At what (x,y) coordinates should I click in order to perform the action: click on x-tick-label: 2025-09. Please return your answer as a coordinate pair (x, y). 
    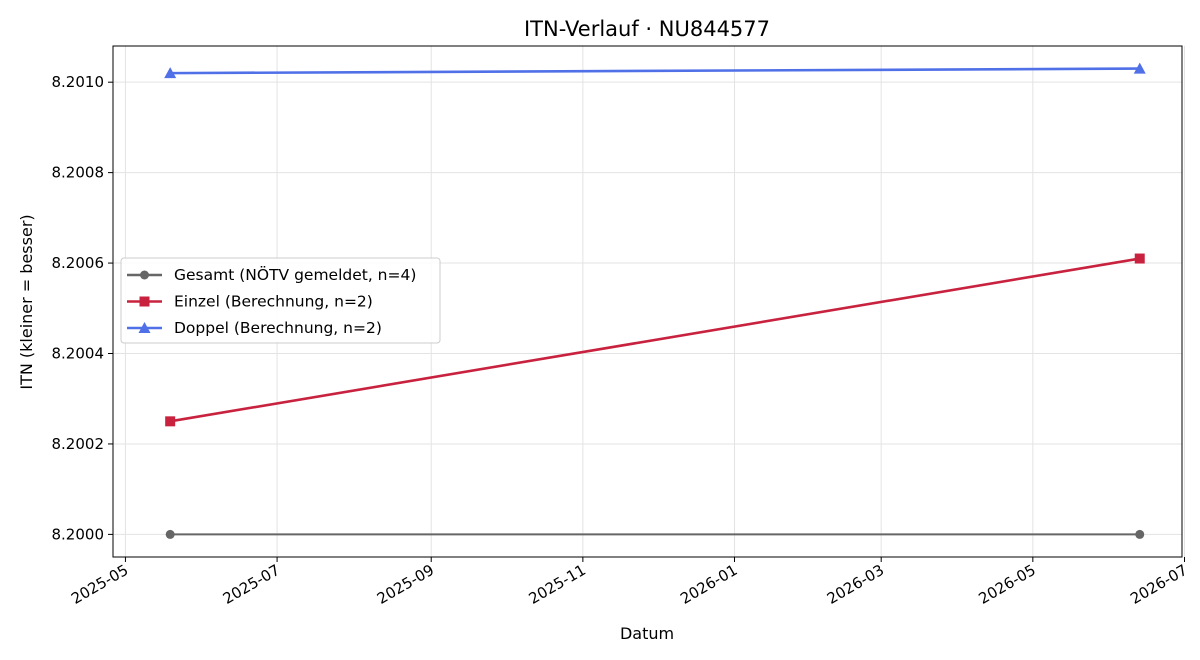
    Looking at the image, I should click on (405, 584).